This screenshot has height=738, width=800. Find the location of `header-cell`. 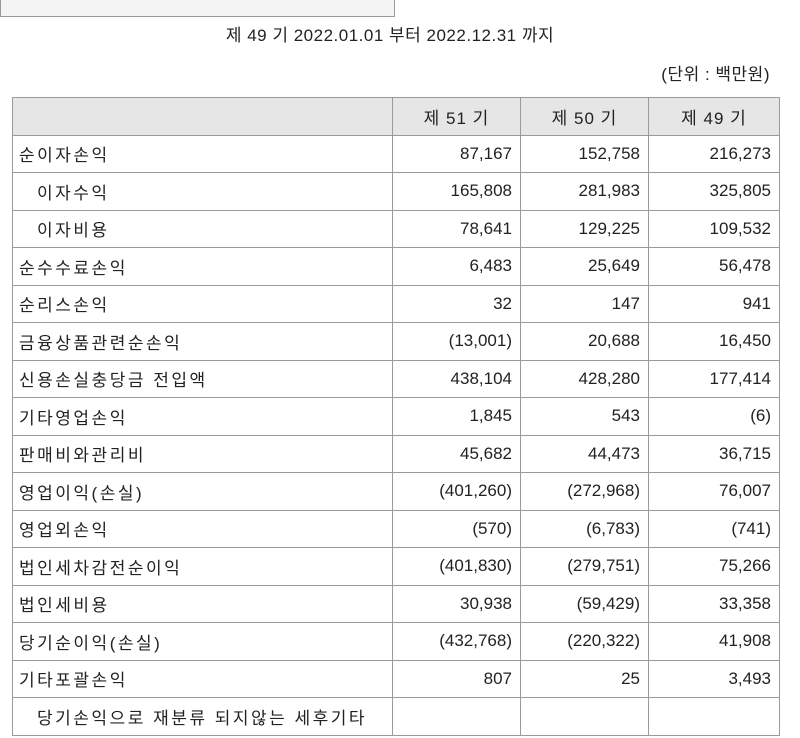

header-cell is located at coordinates (202, 116).